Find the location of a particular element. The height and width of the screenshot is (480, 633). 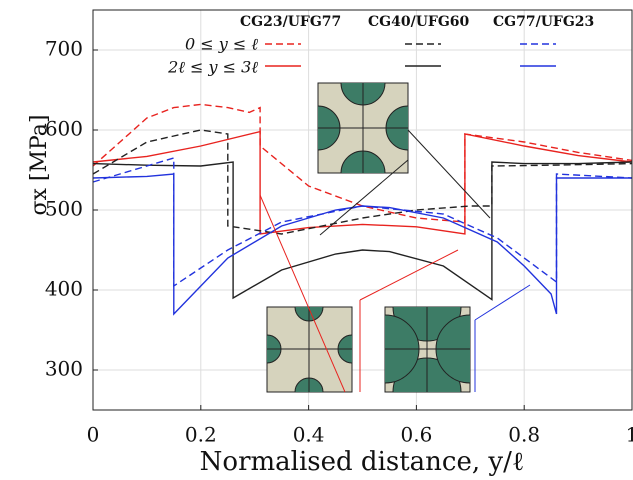

x-tick-label: 0.6 is located at coordinates (416, 435).